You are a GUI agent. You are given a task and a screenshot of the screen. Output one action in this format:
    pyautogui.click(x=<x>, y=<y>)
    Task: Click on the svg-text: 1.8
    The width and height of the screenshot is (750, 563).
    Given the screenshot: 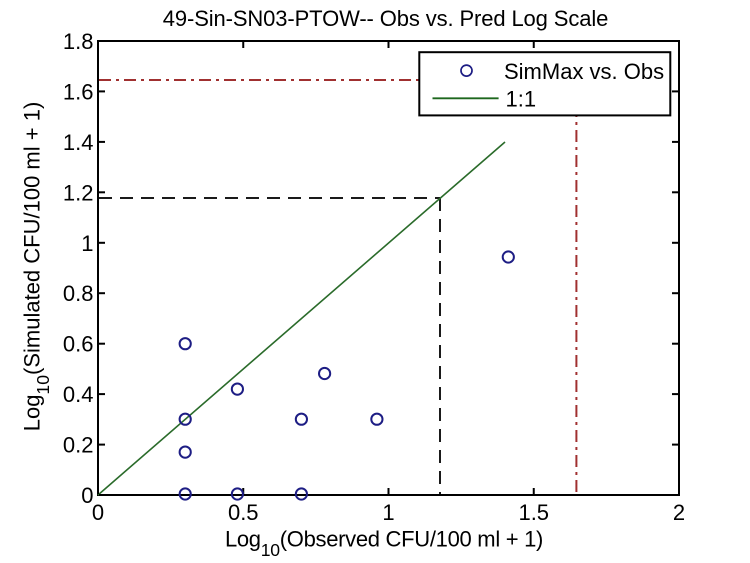 What is the action you would take?
    pyautogui.click(x=78, y=41)
    